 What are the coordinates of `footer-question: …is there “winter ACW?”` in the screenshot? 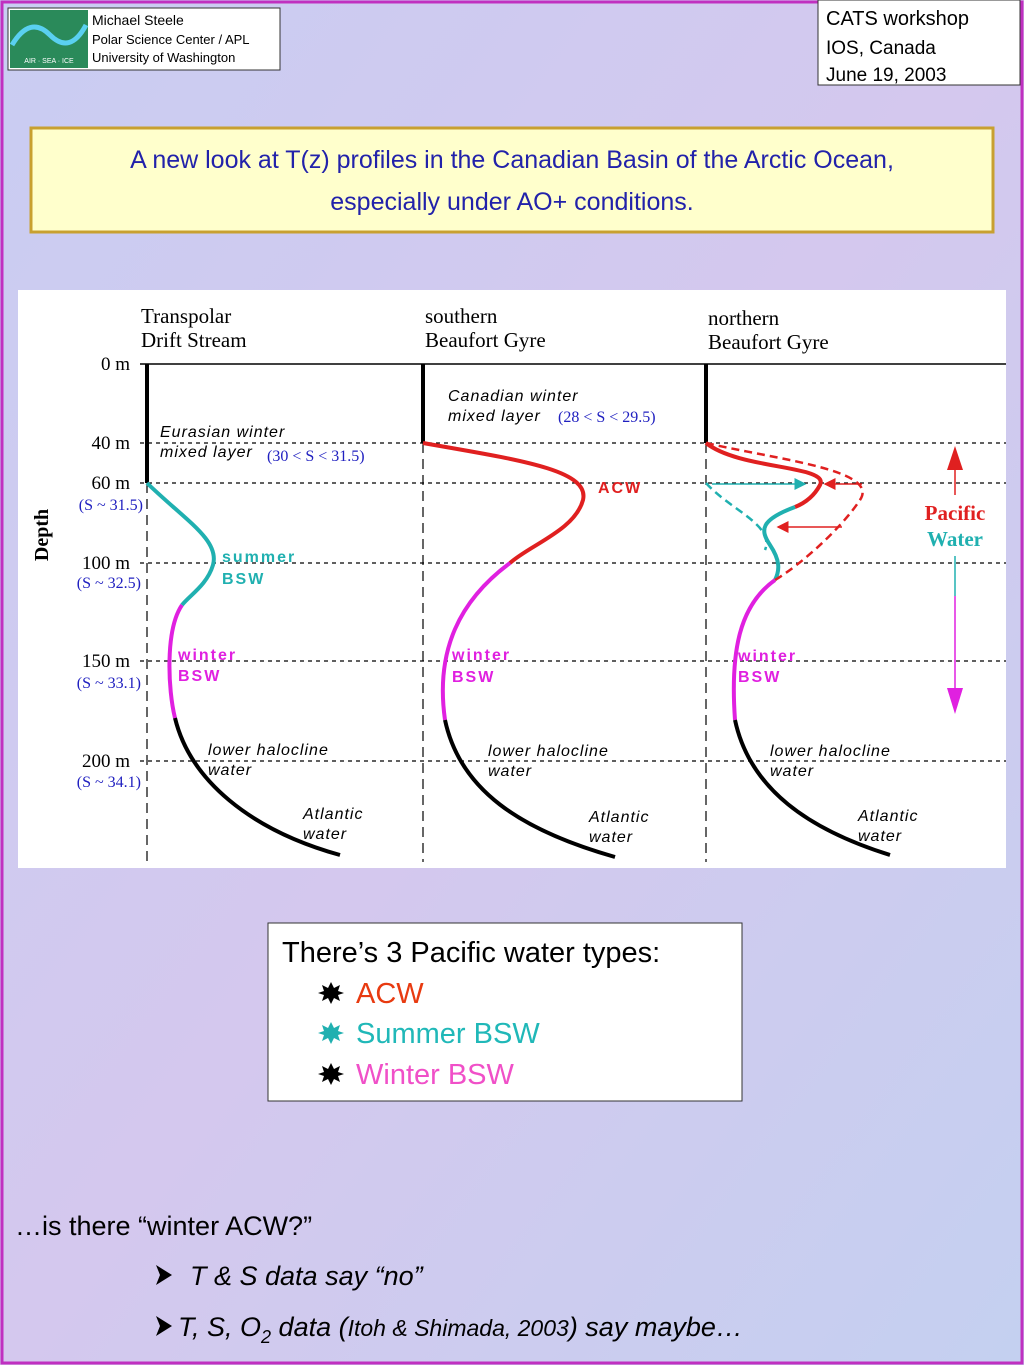 It's located at (163, 1226).